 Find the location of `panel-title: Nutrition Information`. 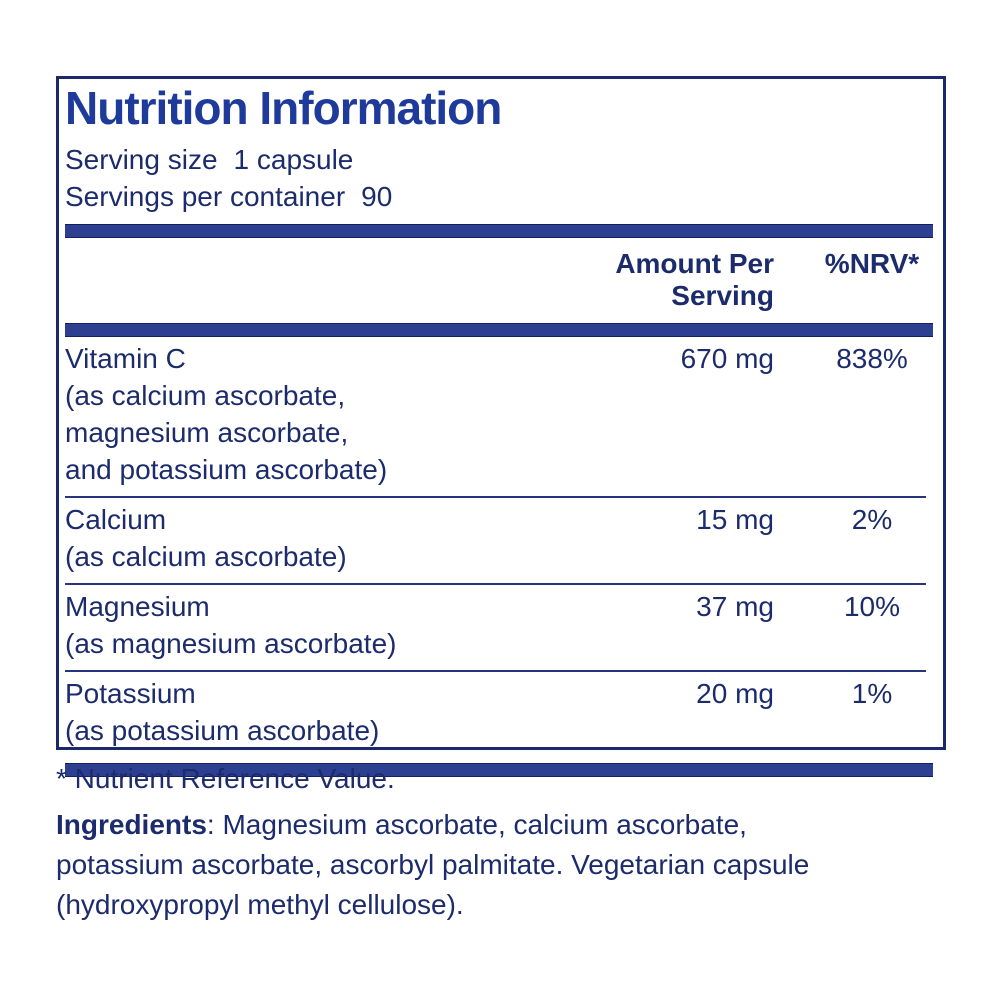

panel-title: Nutrition Information is located at coordinates (283, 108).